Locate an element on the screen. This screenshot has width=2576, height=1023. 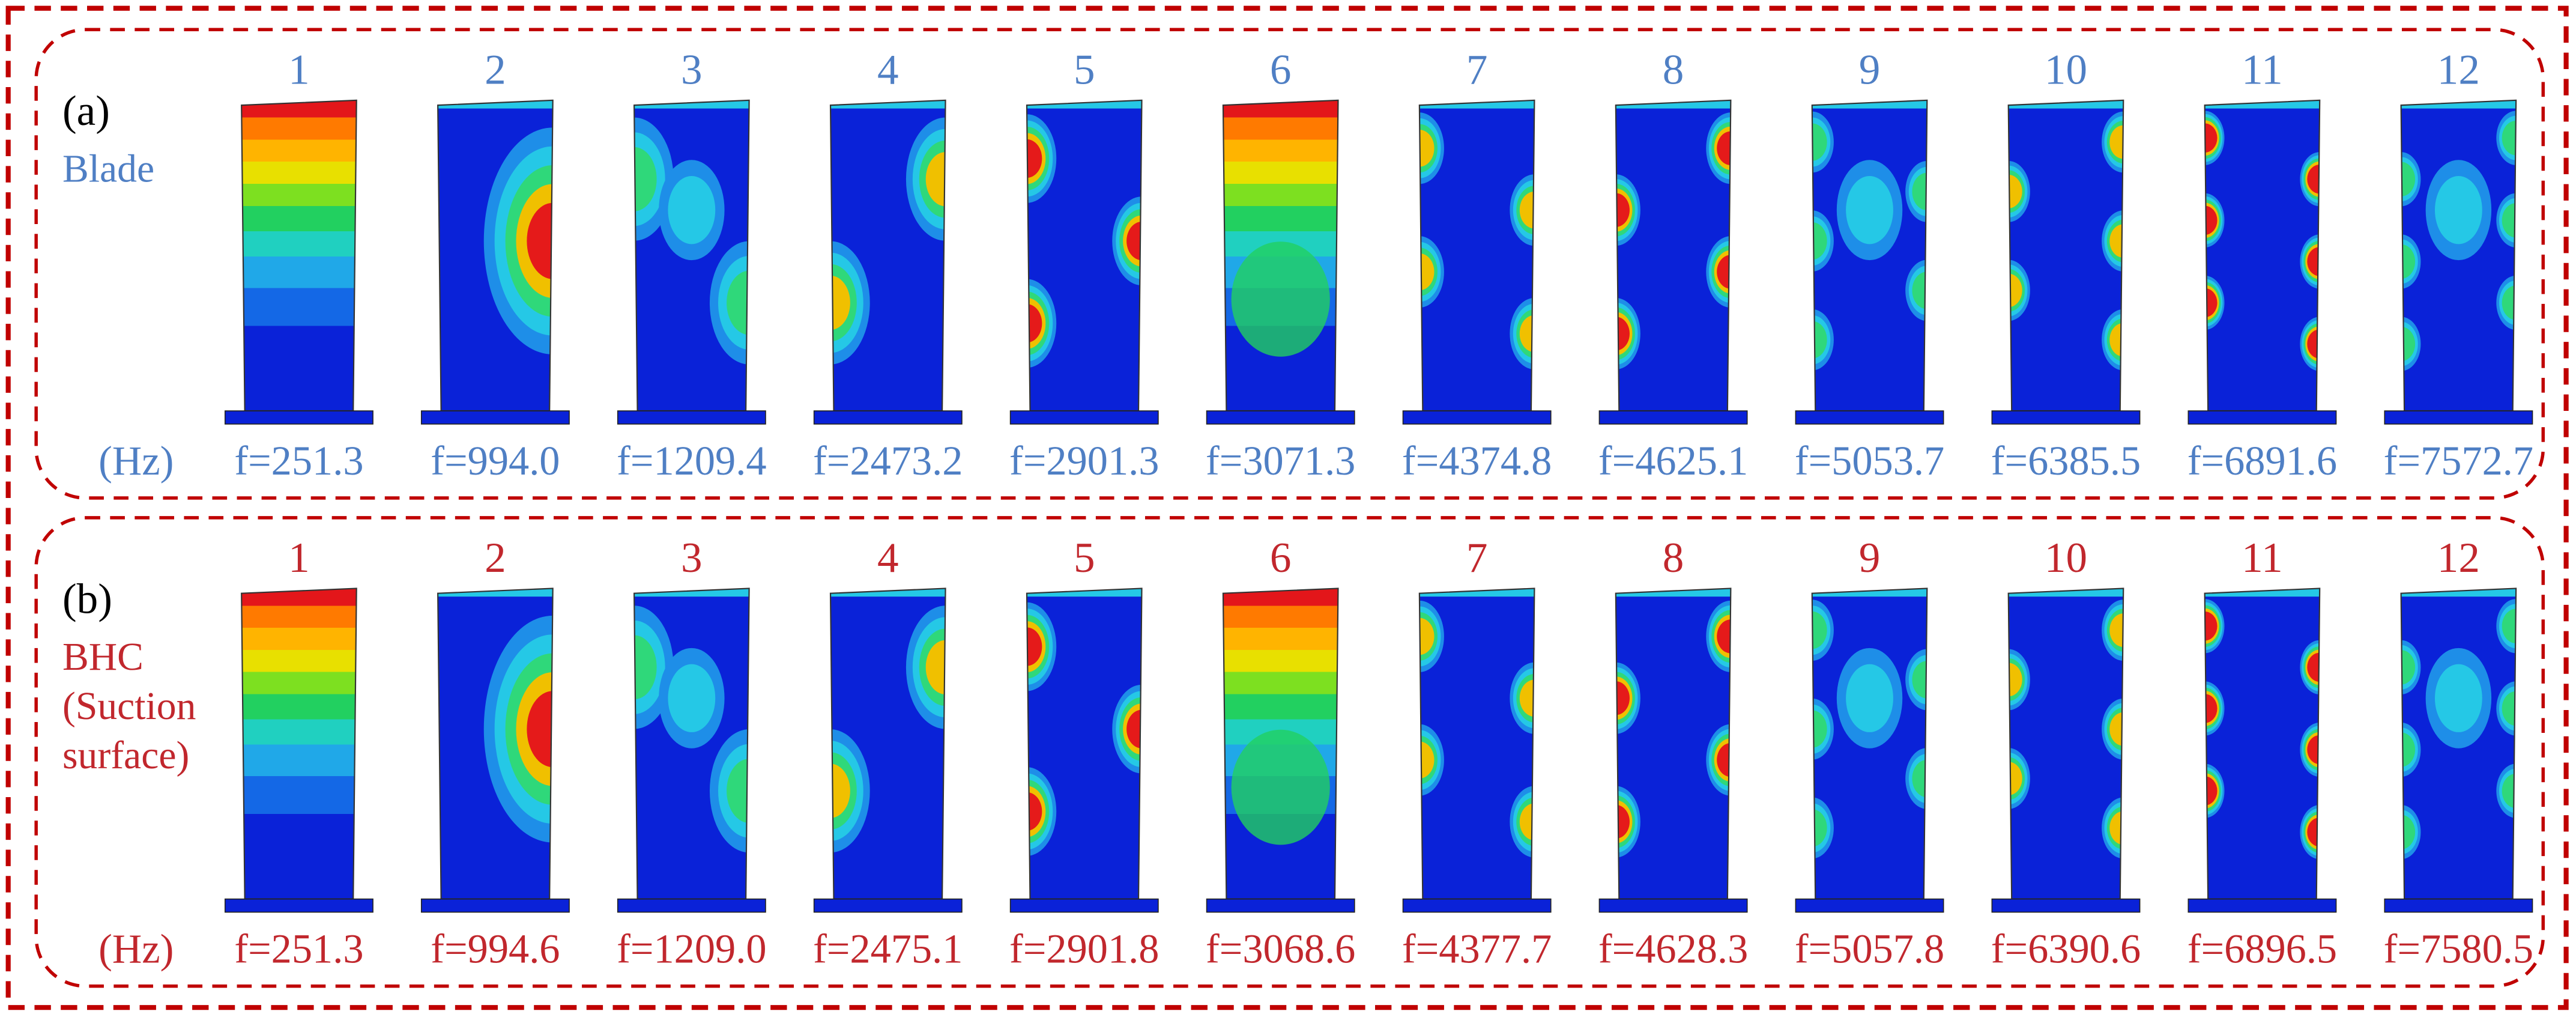
frequency-label: f=994.0 is located at coordinates (495, 461).